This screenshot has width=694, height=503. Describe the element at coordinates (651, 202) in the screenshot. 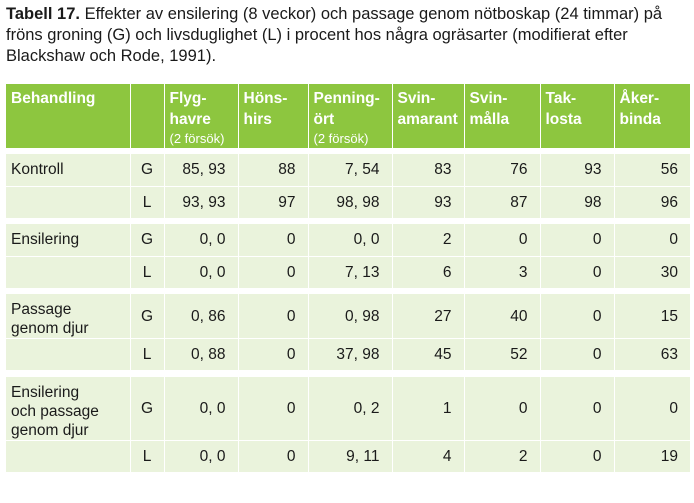

I see `value-cell: 96` at that location.